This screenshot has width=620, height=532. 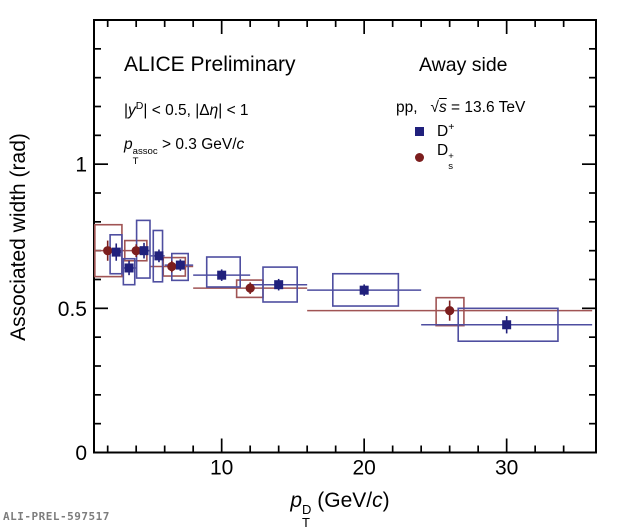 What do you see at coordinates (184, 151) in the screenshot?
I see `assoc-pt-cut-label: p assoc T > 0.3 GeV/c` at bounding box center [184, 151].